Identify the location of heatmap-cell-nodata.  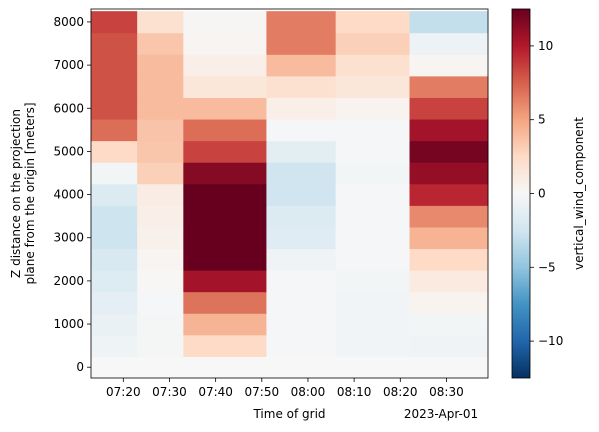
(289, 367).